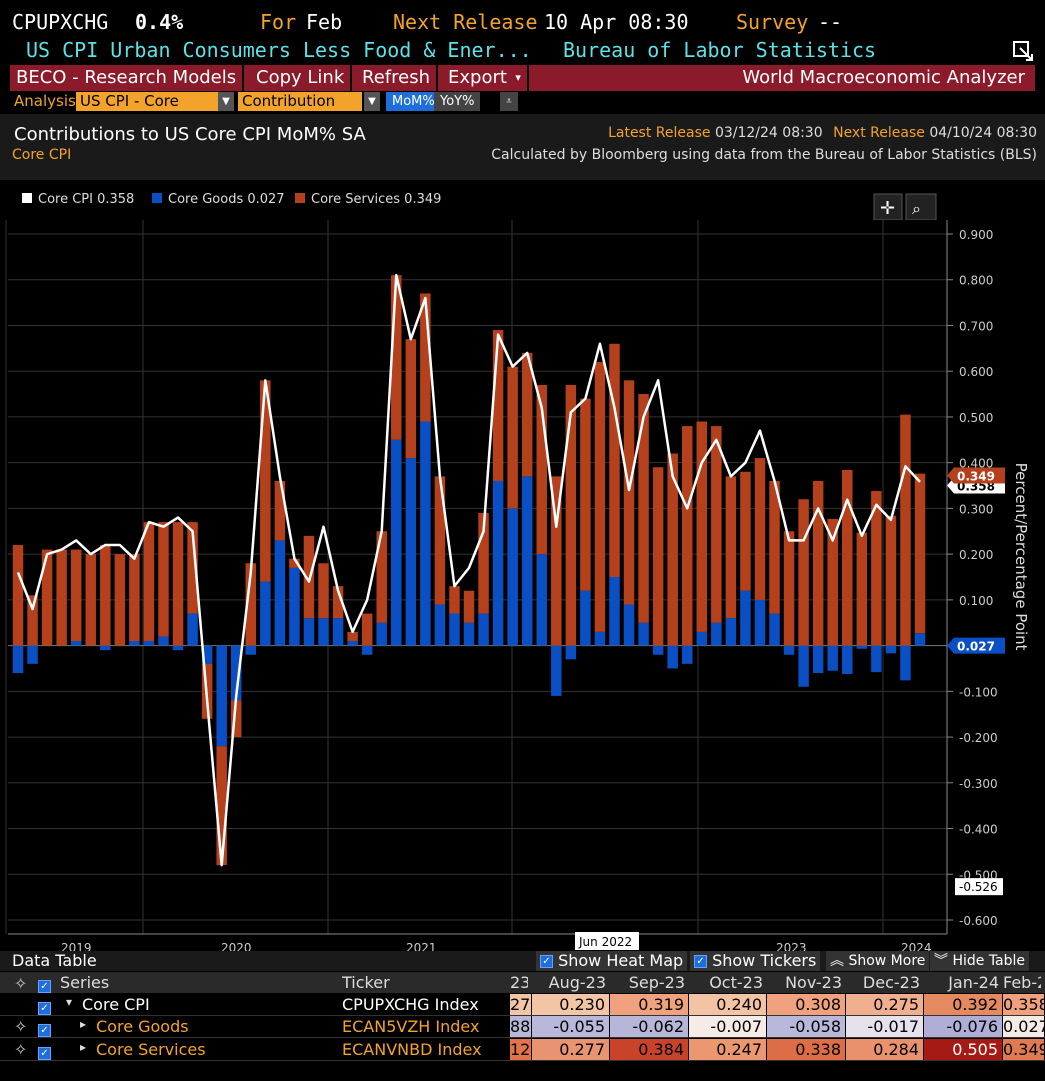 The width and height of the screenshot is (1045, 1081). Describe the element at coordinates (413, 101) in the screenshot. I see `toggle-mom: MoM%` at that location.